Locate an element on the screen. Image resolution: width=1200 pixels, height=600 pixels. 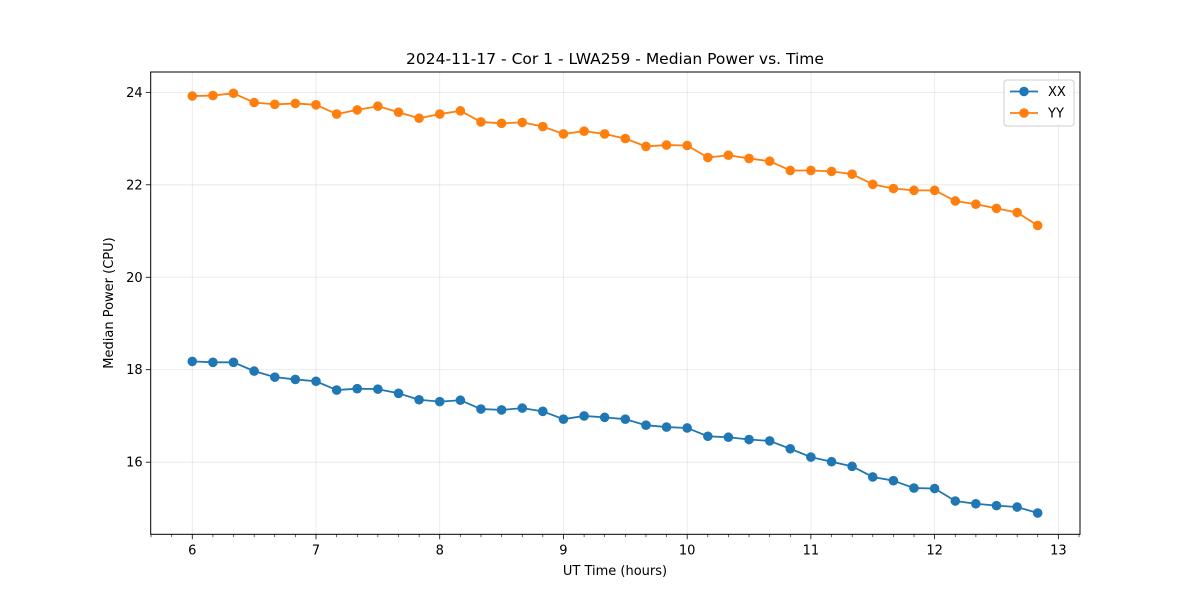
x-tick-label: 13 is located at coordinates (1058, 550).